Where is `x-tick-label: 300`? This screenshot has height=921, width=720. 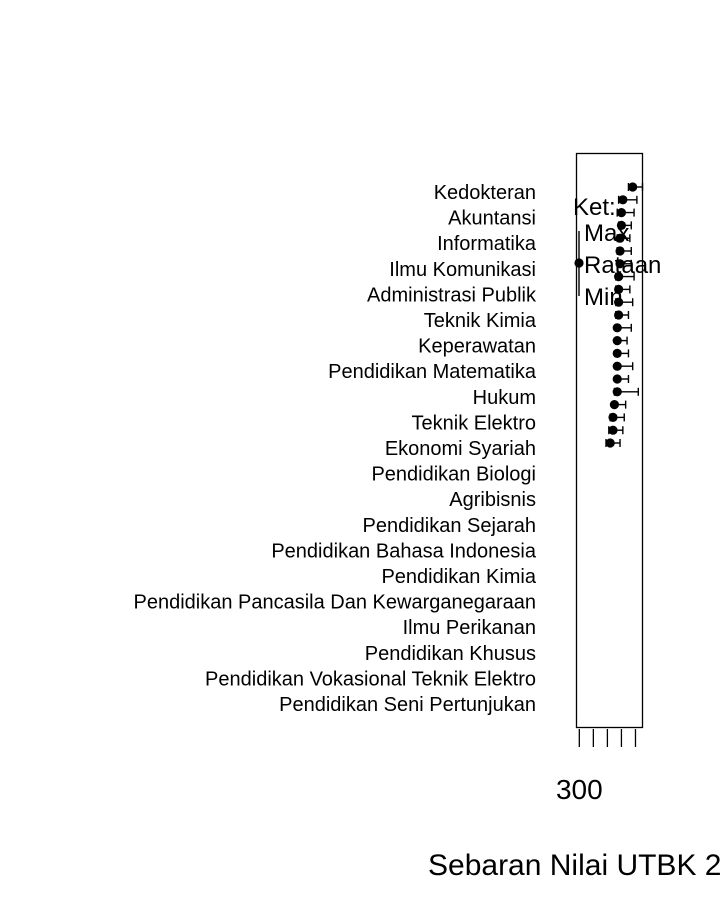
x-tick-label: 300 is located at coordinates (579, 789).